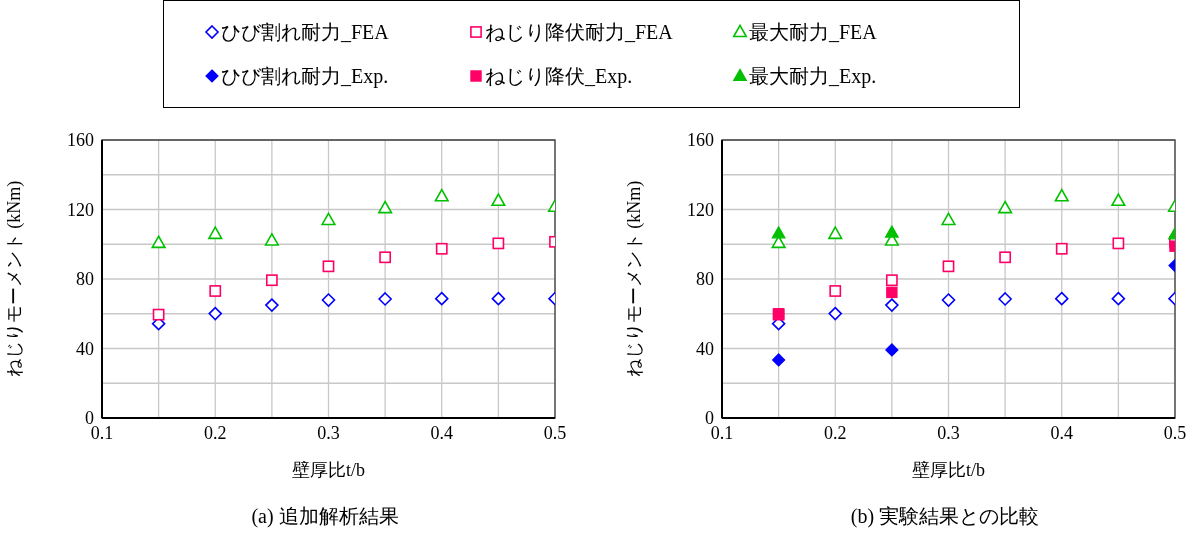 The height and width of the screenshot is (534, 1192). What do you see at coordinates (579, 32) in the screenshot?
I see `legend-label: ねじり降伏耐力_FEA` at bounding box center [579, 32].